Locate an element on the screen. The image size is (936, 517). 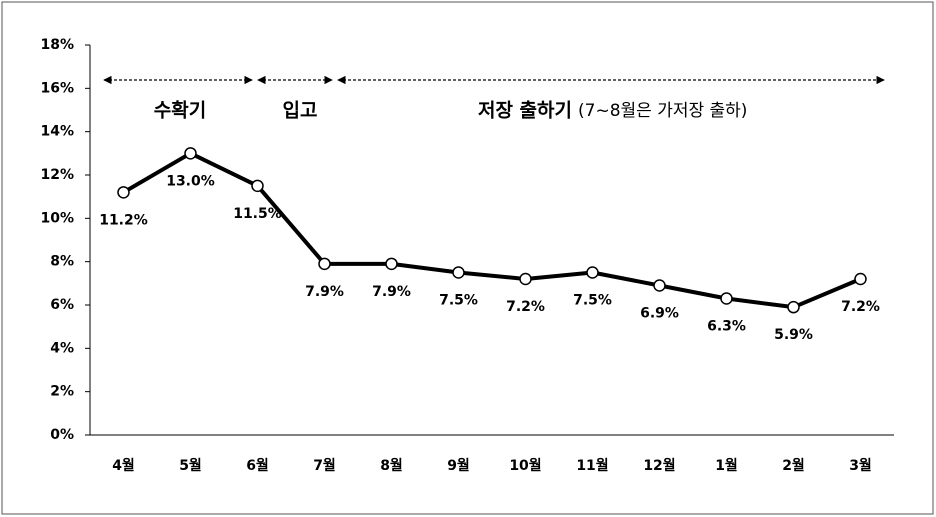
x-tick-label: 6월 is located at coordinates (257, 465).